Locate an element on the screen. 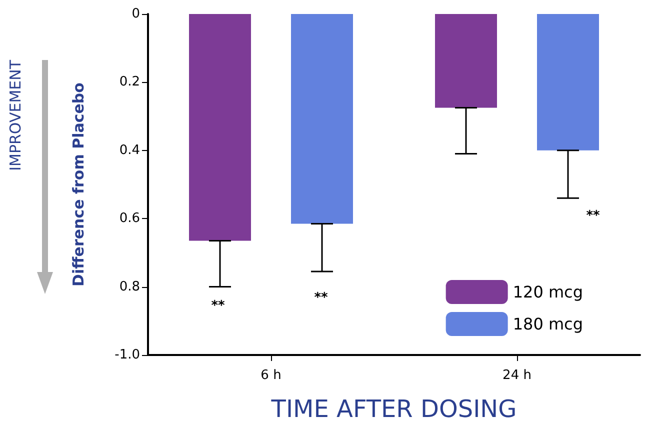 Image resolution: width=648 pixels, height=431 pixels. y-axis-title: Difference from Placebo is located at coordinates (79, 184).